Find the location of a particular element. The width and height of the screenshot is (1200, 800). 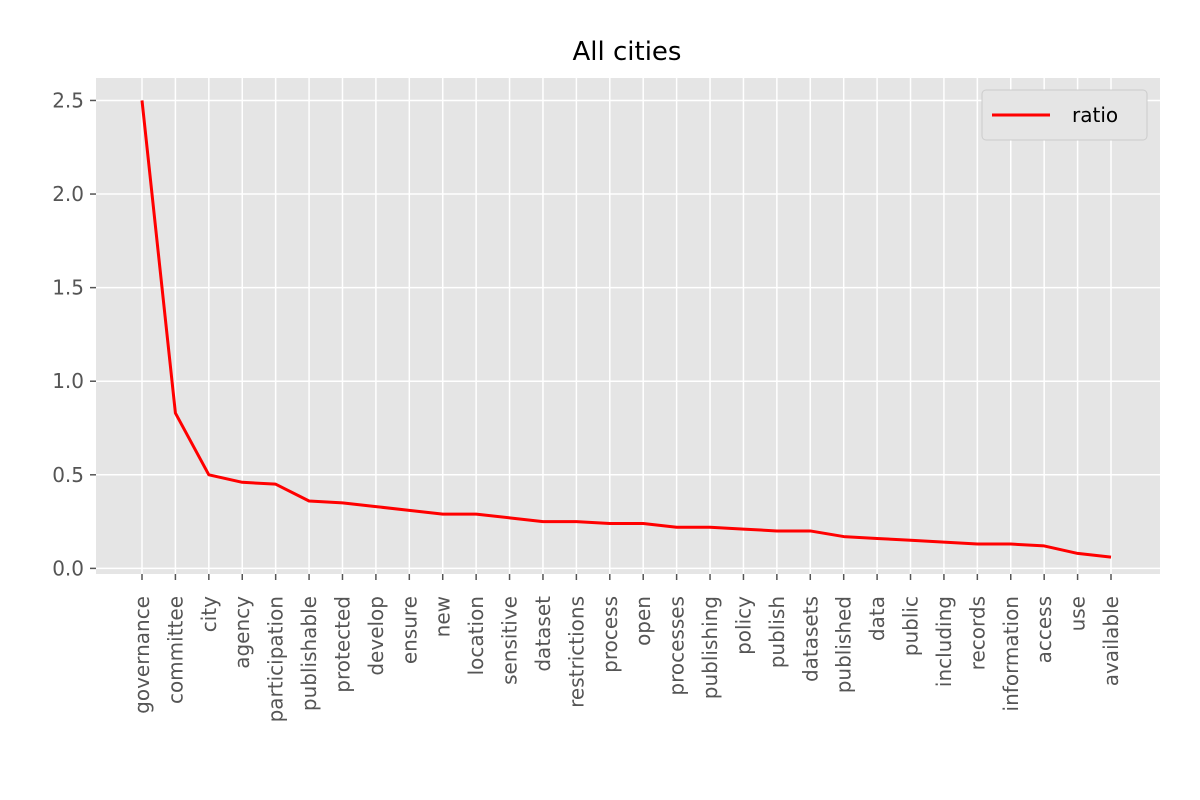

x-tick-label: dataset is located at coordinates (543, 634).